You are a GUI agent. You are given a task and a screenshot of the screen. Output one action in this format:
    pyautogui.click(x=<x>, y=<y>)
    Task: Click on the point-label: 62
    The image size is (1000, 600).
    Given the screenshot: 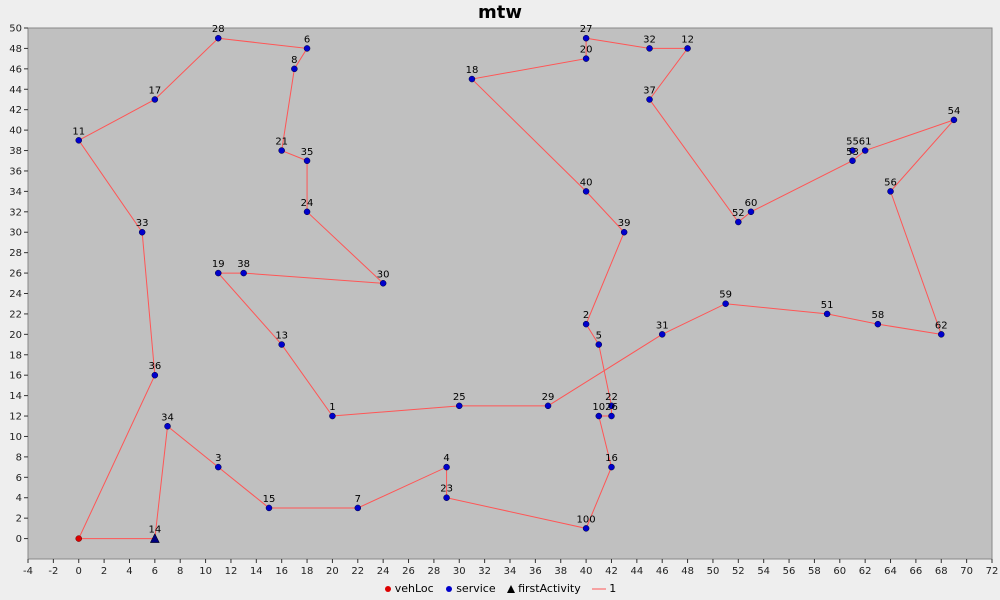 What is the action you would take?
    pyautogui.click(x=941, y=325)
    